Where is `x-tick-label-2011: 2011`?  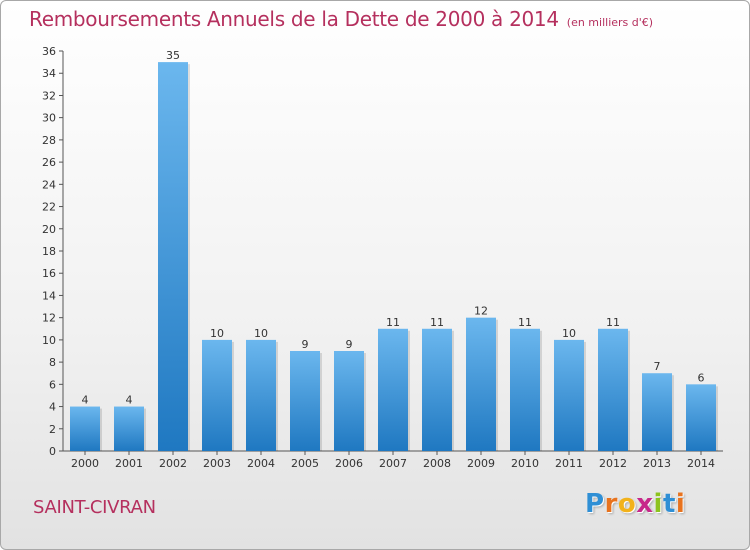
x-tick-label-2011: 2011 is located at coordinates (569, 463).